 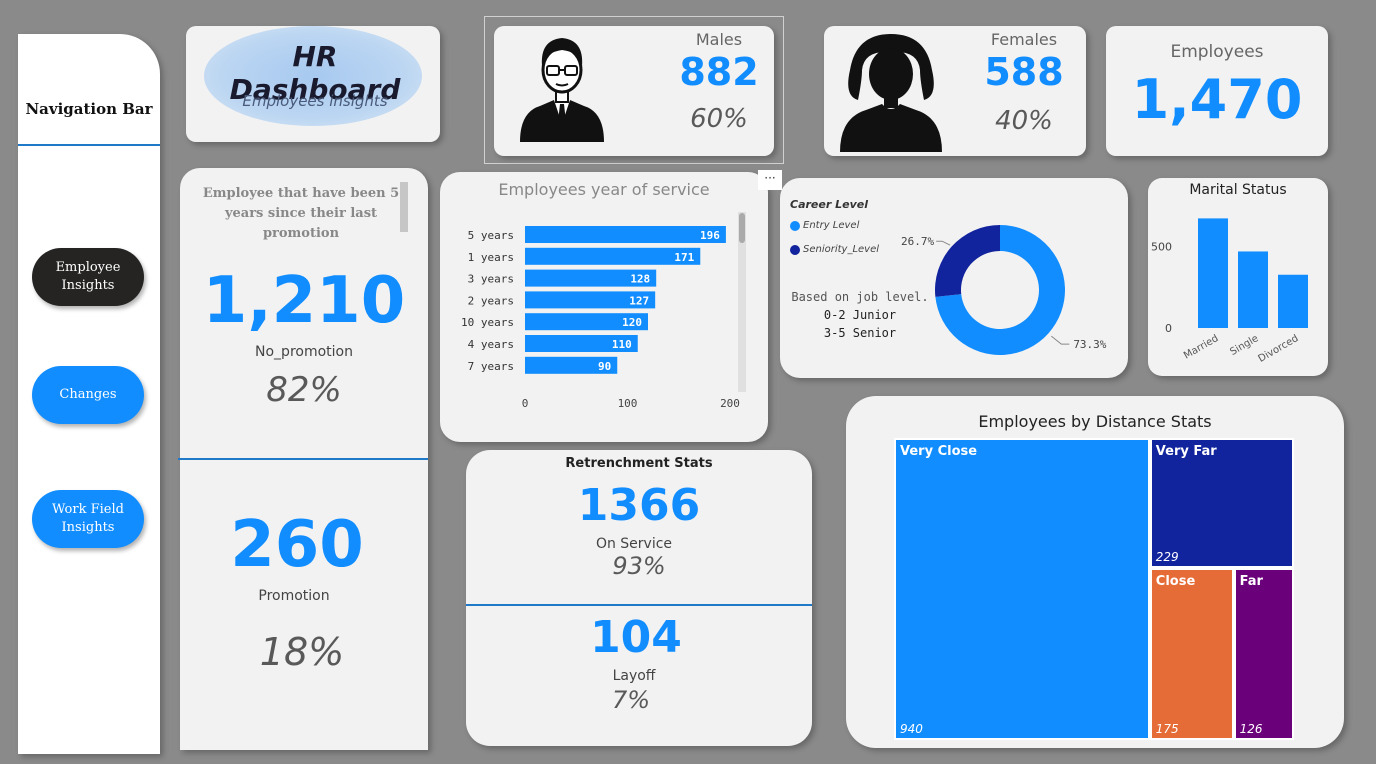 I want to click on males-value: 882, so click(x=719, y=72).